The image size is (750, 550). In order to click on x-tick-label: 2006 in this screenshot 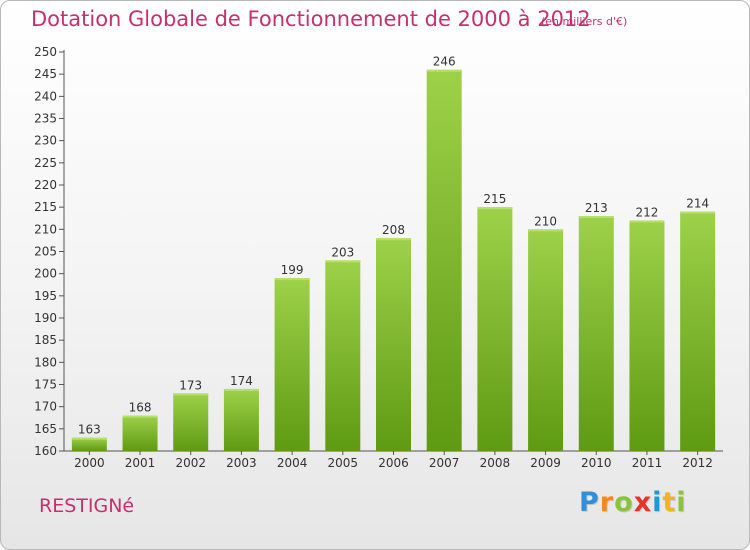, I will do `click(393, 463)`.